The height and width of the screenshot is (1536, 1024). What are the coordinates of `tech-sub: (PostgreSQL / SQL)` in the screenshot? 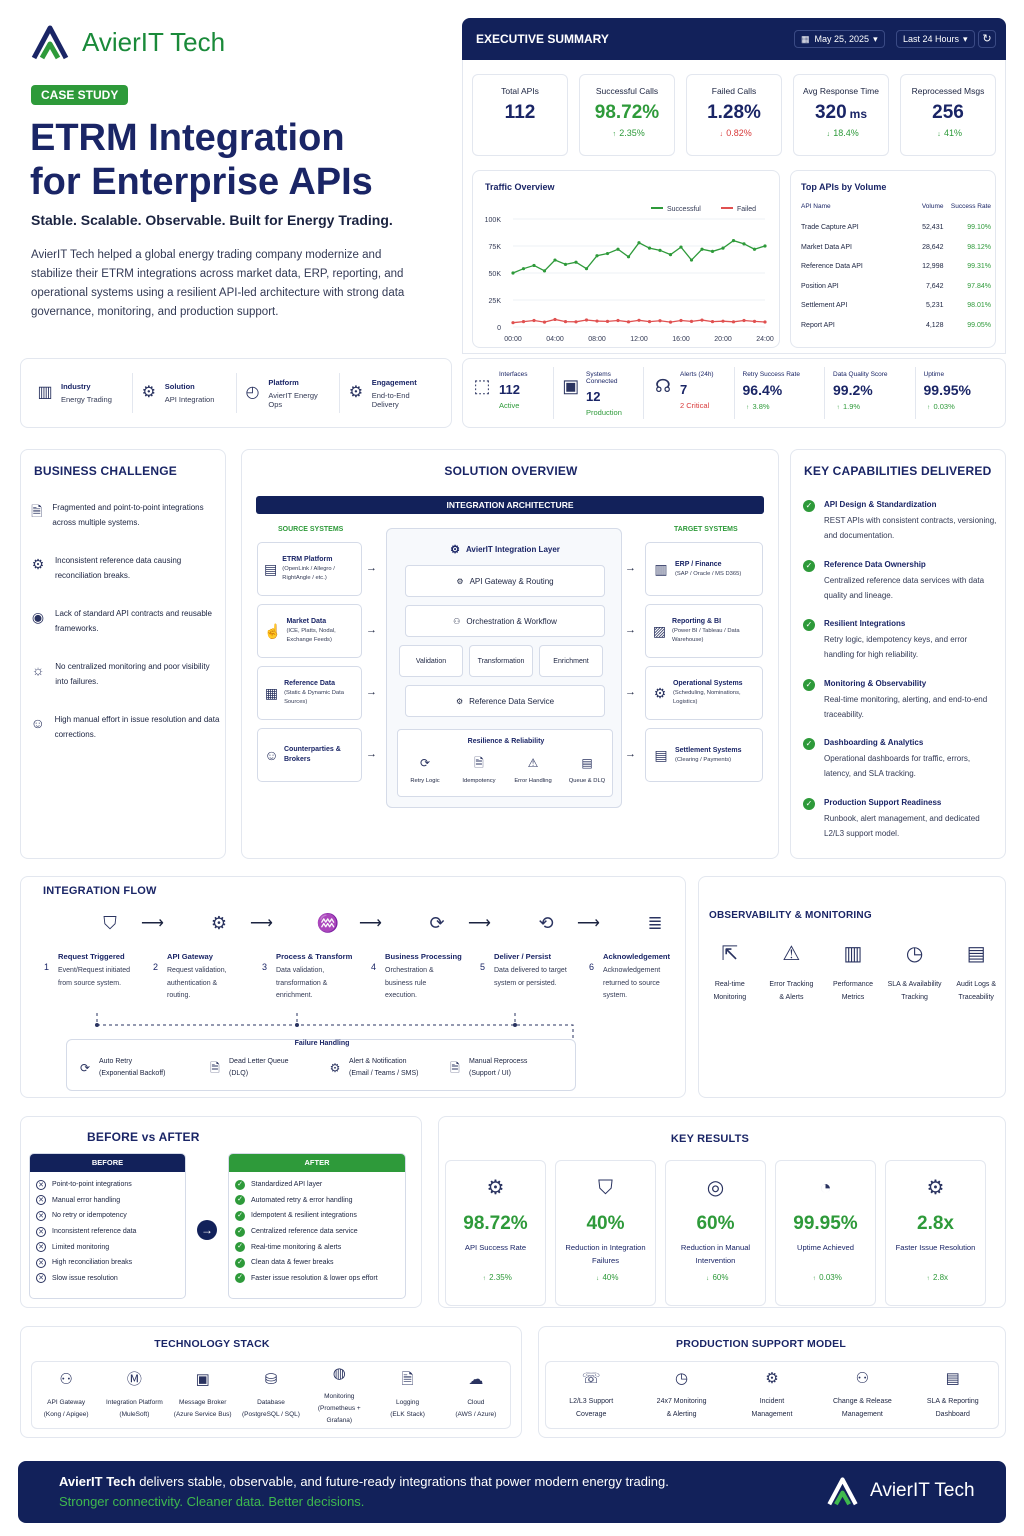 It's located at (271, 1414).